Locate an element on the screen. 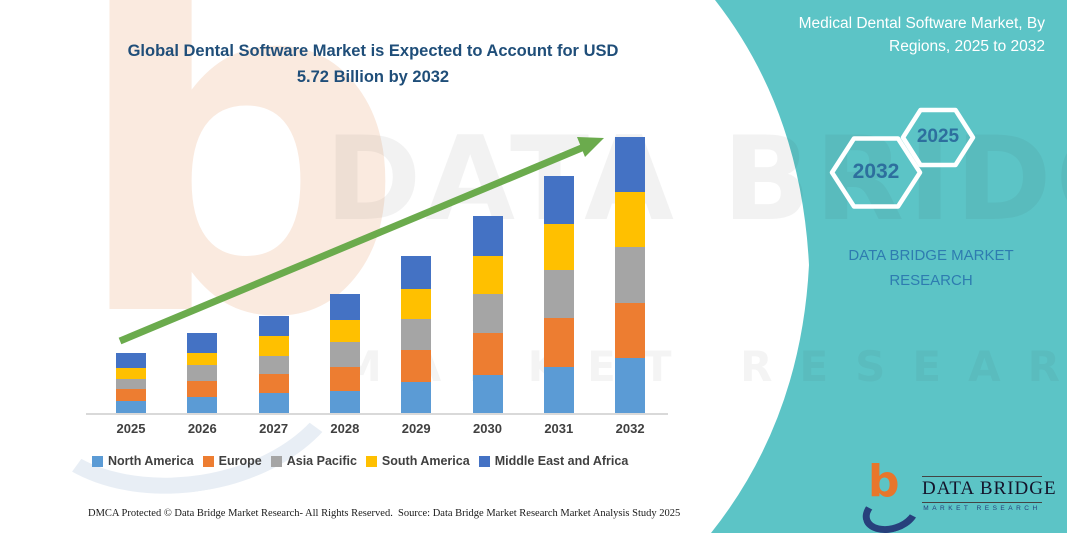  legend-item-middle-east-and-africa: Middle East and Africa is located at coordinates (553, 461).